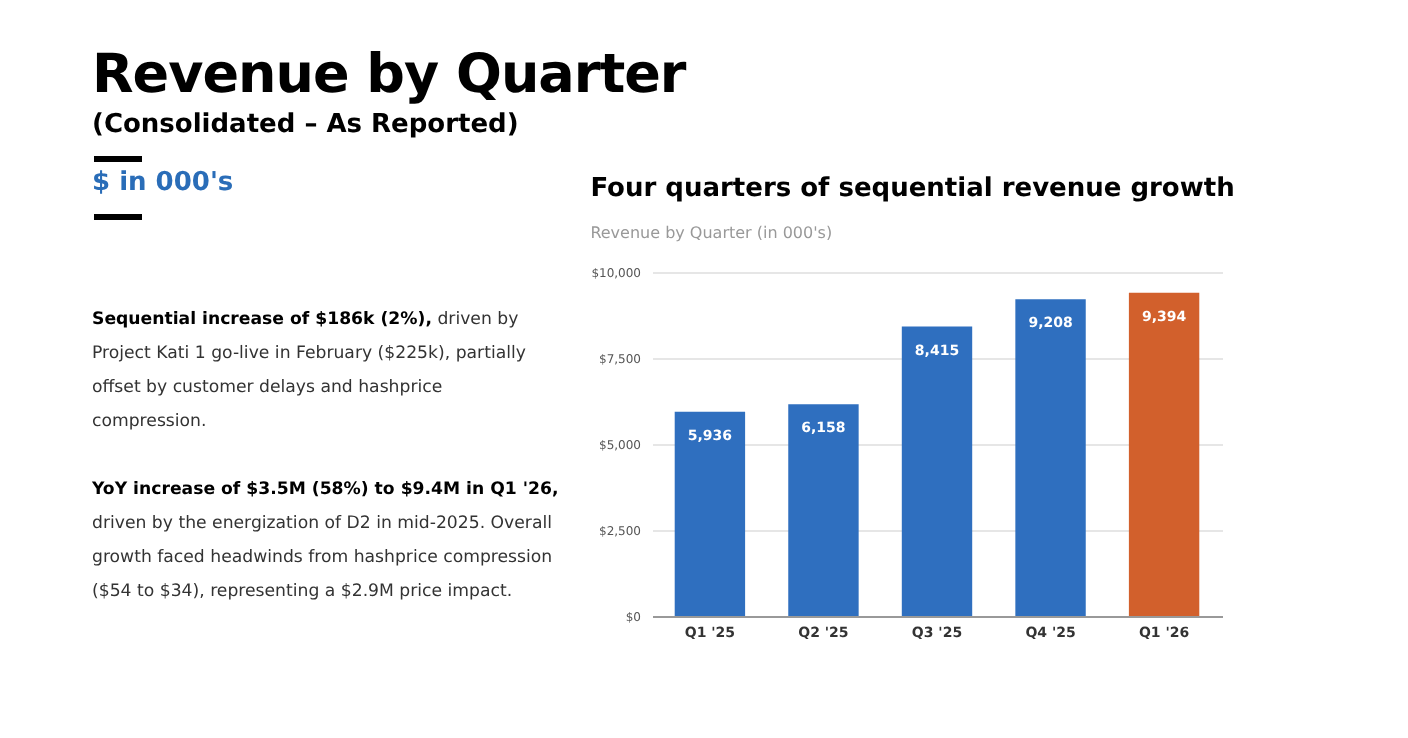 Image resolution: width=1408 pixels, height=738 pixels. Describe the element at coordinates (711, 233) in the screenshot. I see `text: Revenue by Quarter (in 000's)` at that location.